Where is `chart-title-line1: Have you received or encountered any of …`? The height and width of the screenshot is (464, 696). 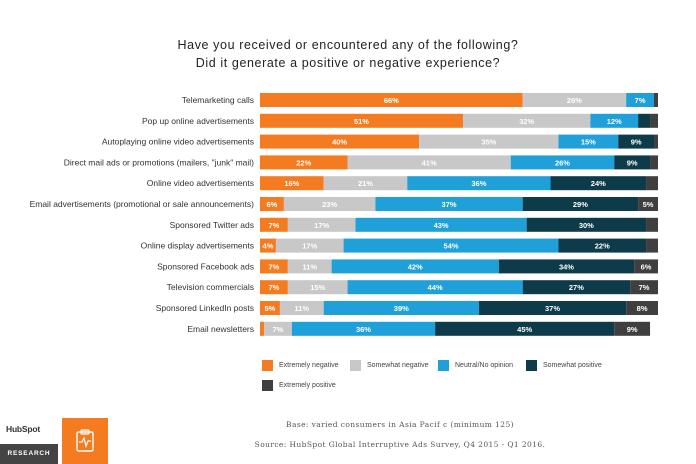 chart-title-line1: Have you received or encountered any of … is located at coordinates (348, 45).